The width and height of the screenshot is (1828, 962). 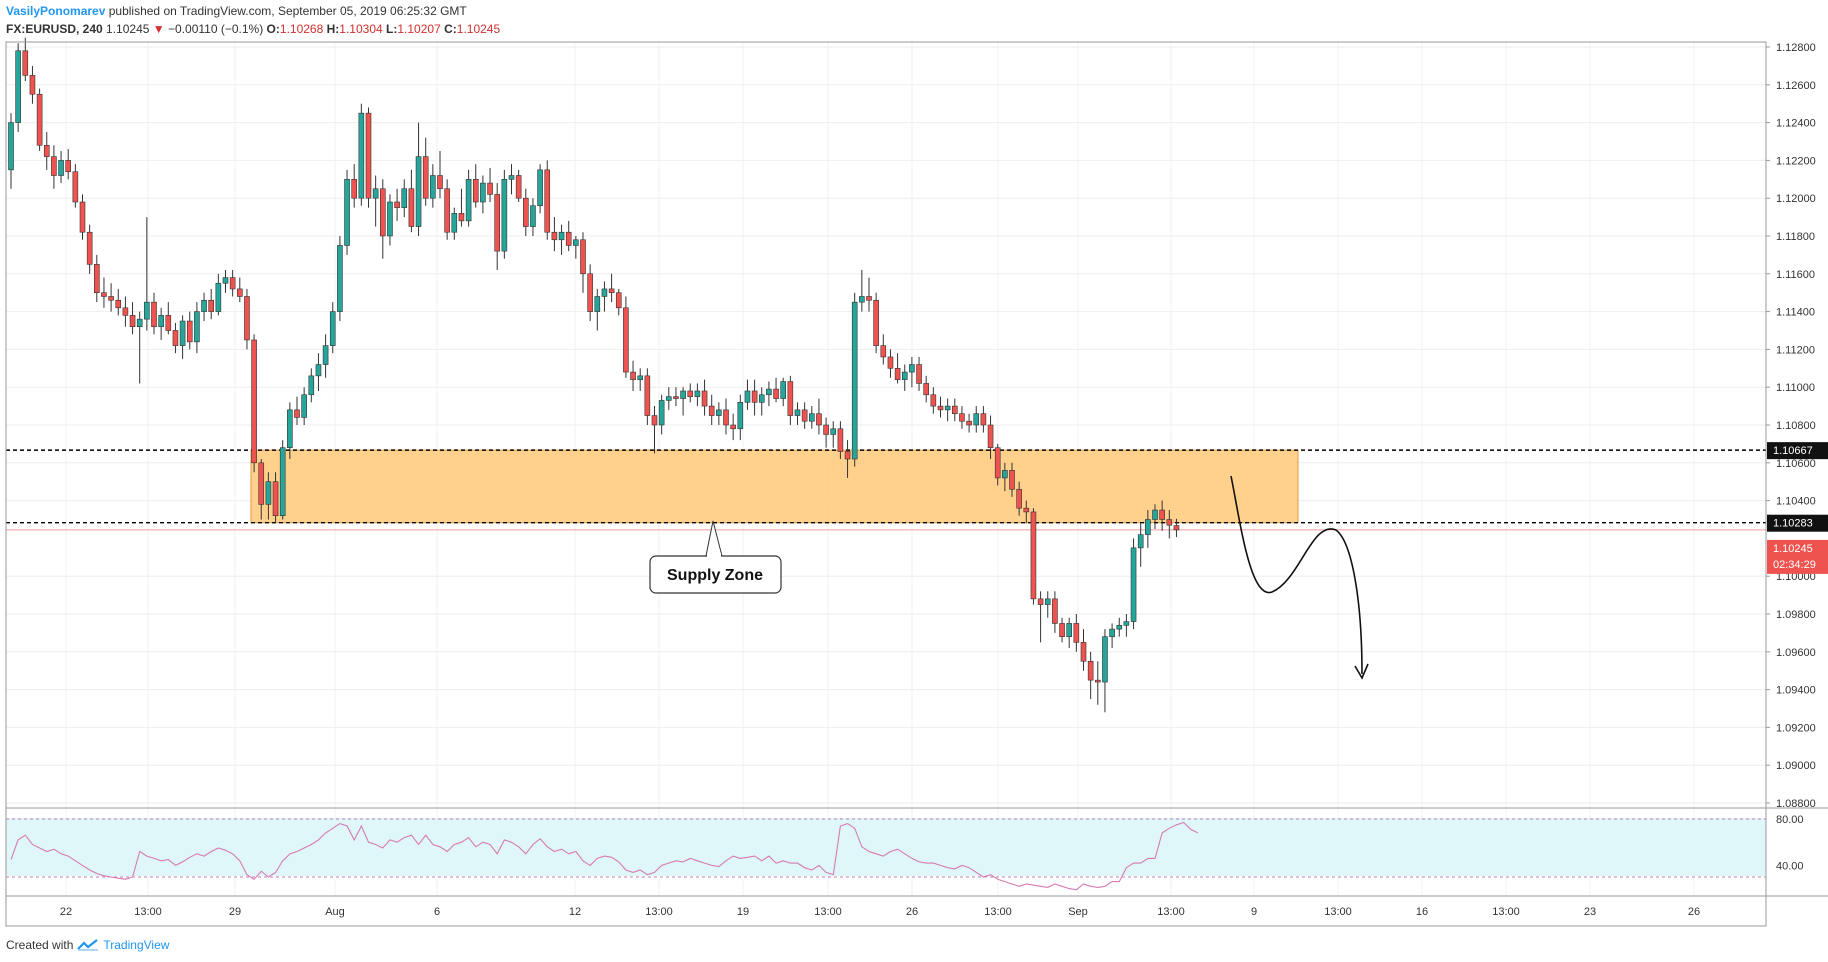 What do you see at coordinates (1422, 912) in the screenshot?
I see `time-tick-label: 16` at bounding box center [1422, 912].